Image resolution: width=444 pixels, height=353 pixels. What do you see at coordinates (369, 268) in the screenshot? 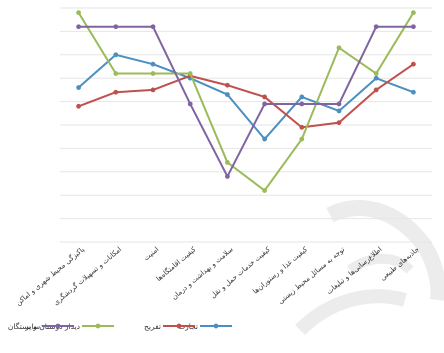
I see `watermark-logo` at bounding box center [369, 268].